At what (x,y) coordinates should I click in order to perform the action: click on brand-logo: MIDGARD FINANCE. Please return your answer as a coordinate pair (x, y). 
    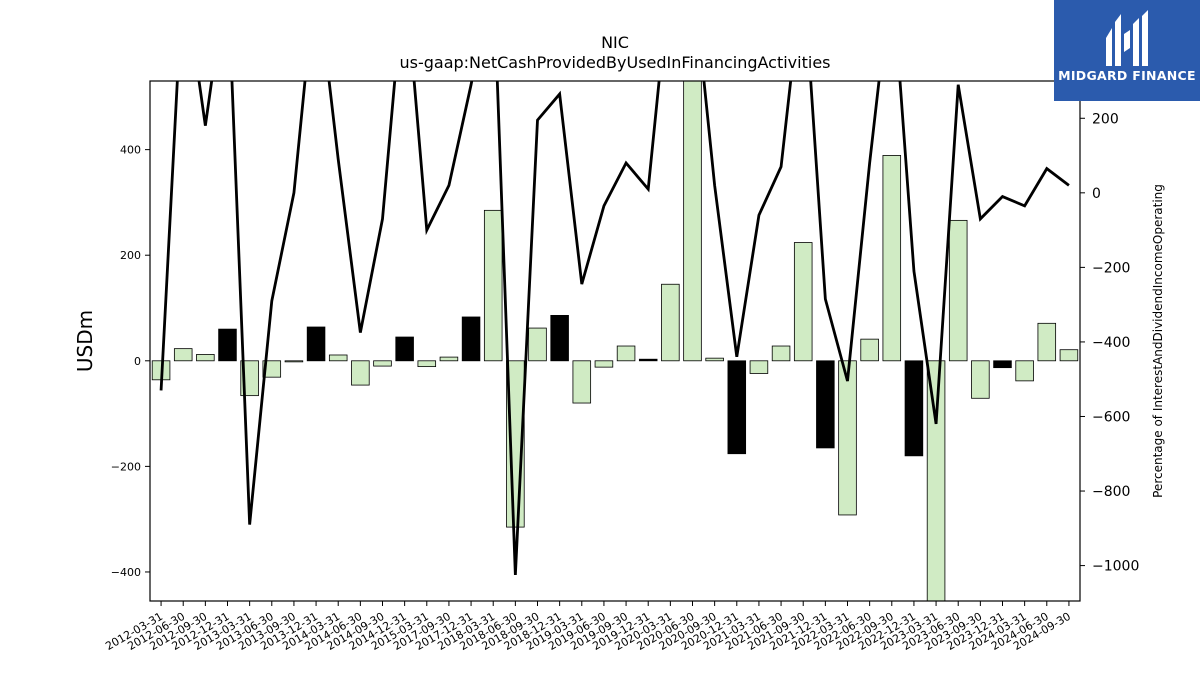
    Looking at the image, I should click on (1127, 50).